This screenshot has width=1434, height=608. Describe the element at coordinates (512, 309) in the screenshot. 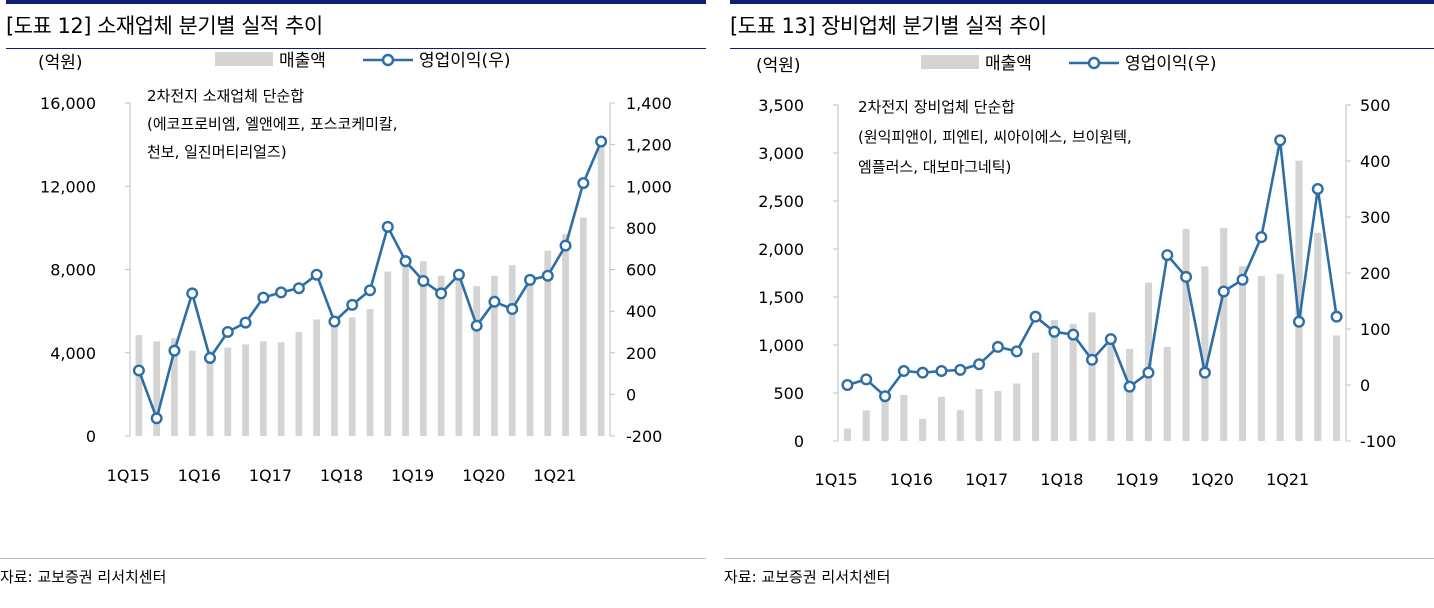

I see `profit-point-2Q20` at that location.